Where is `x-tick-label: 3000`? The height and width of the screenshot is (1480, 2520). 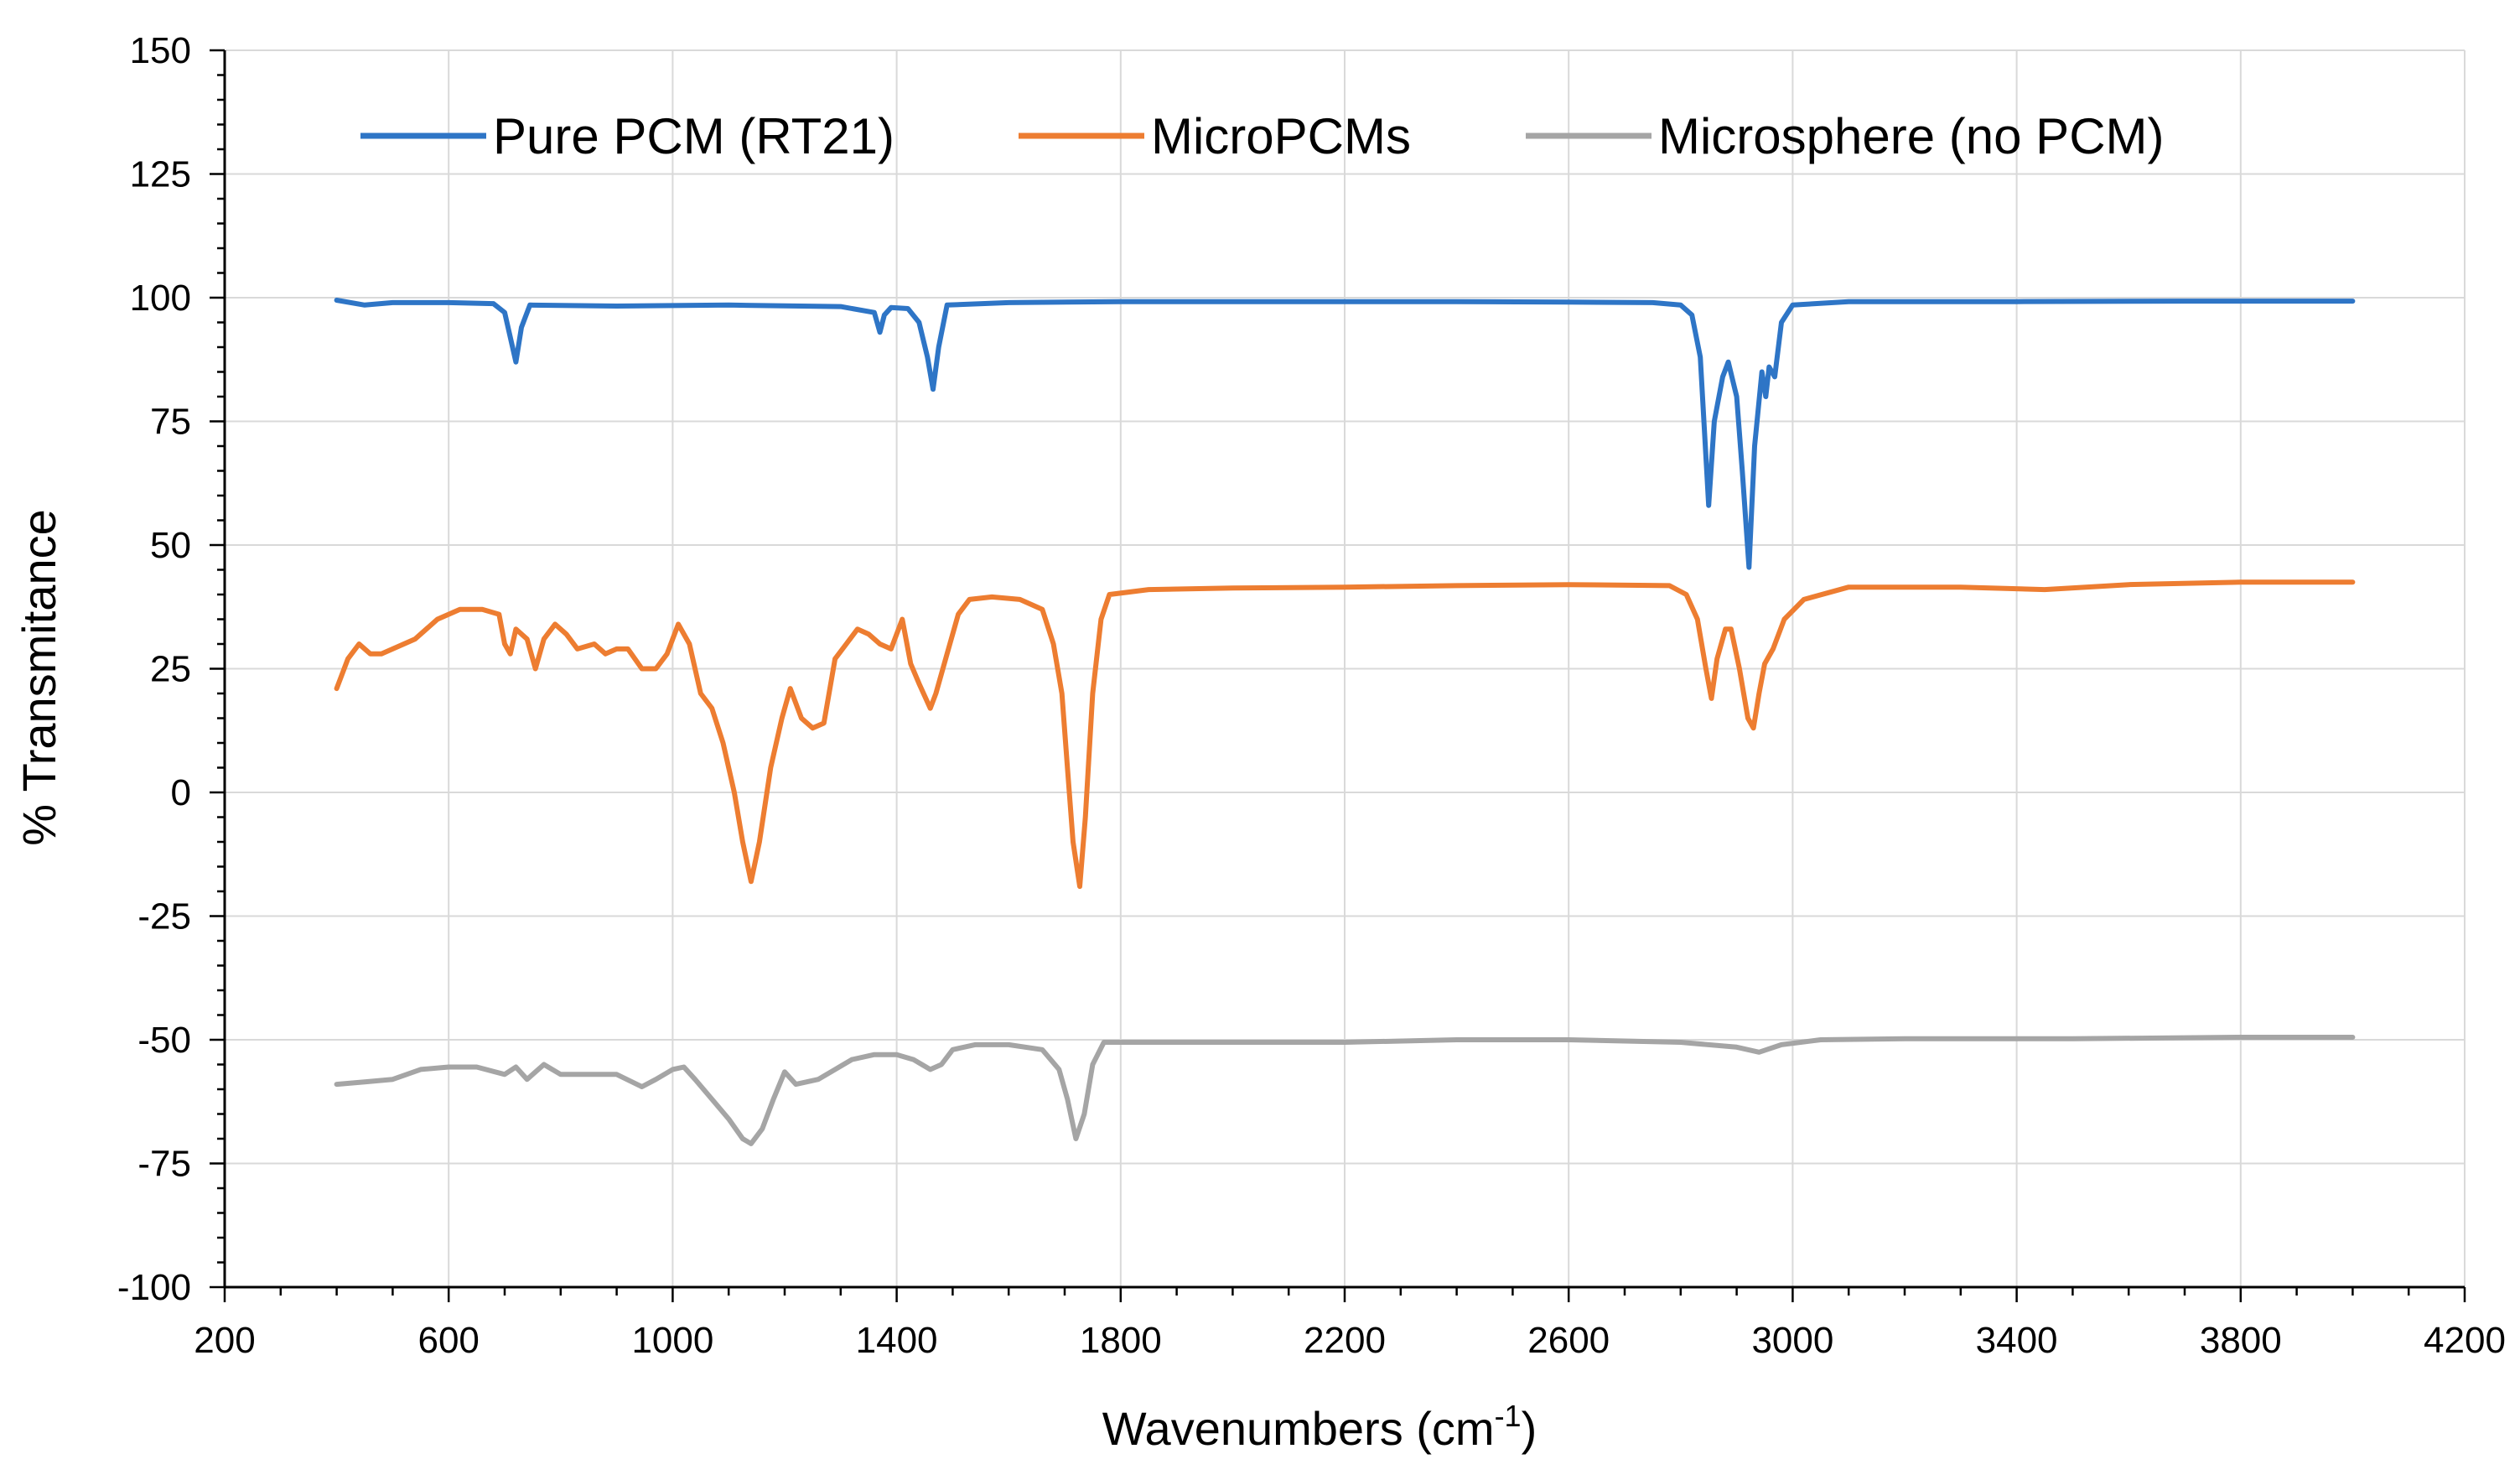 x-tick-label: 3000 is located at coordinates (1792, 1340).